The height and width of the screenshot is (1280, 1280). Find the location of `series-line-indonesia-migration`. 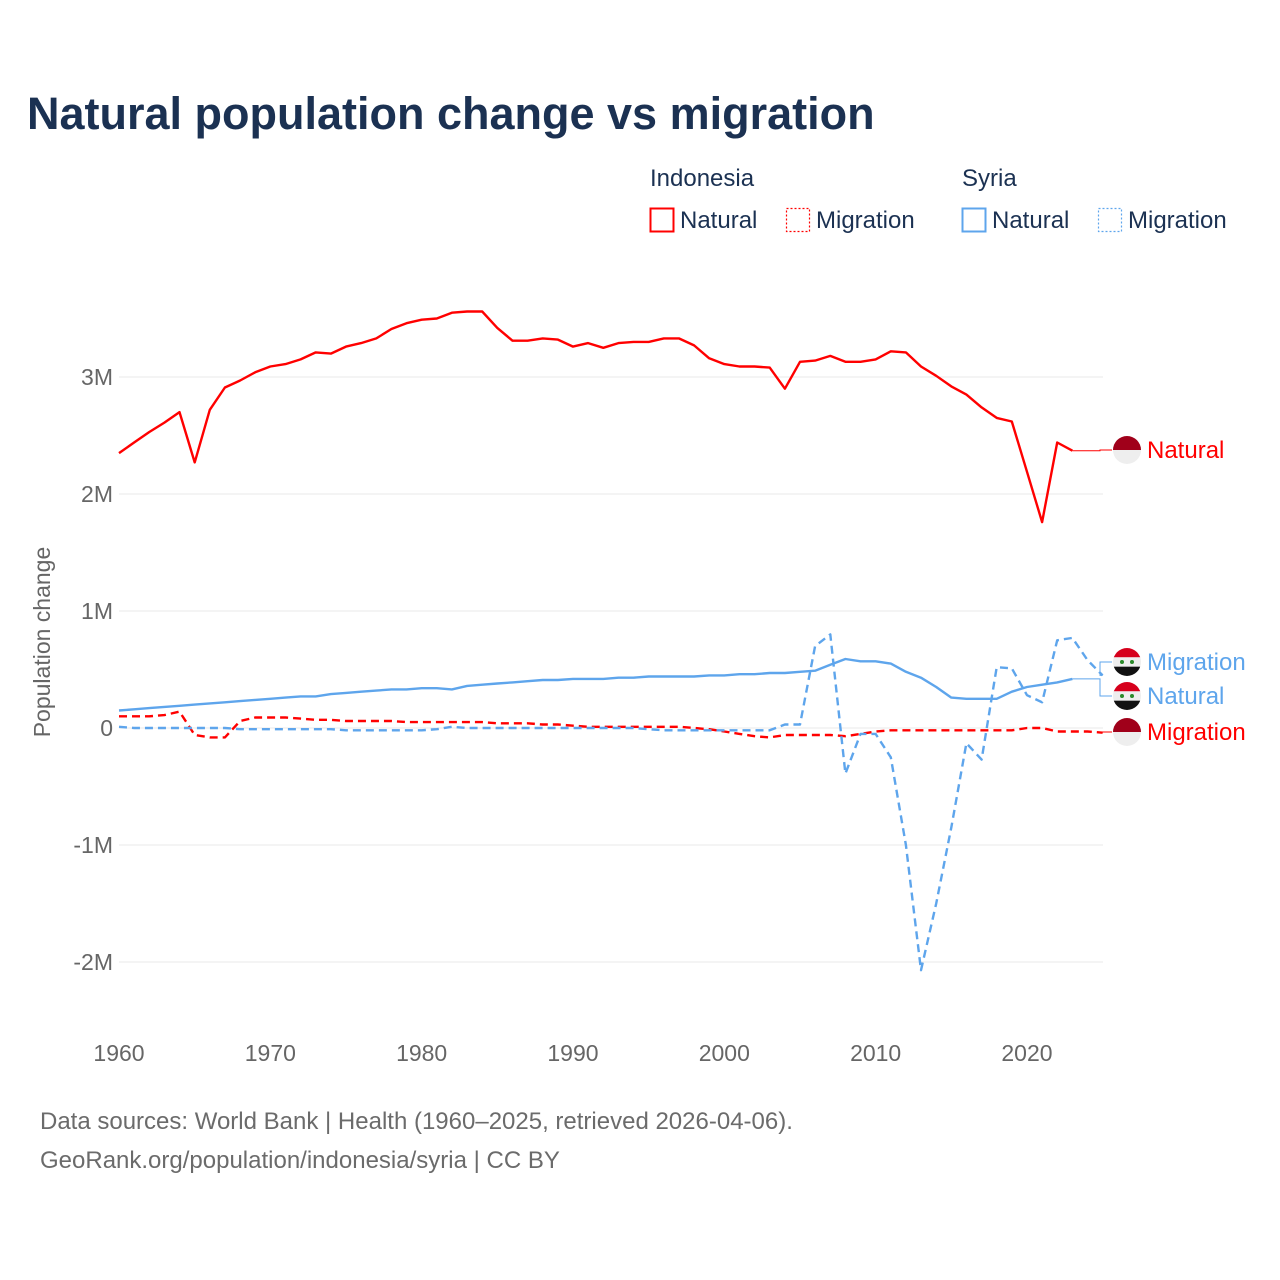

series-line-indonesia-migration is located at coordinates (611, 724).